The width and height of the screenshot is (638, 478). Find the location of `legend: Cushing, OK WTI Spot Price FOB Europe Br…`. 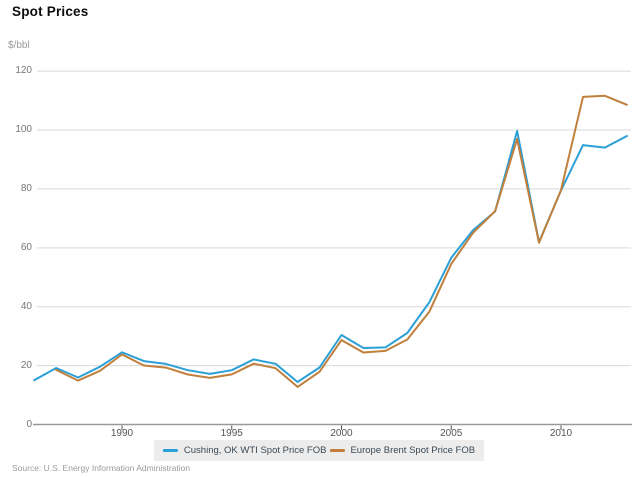

legend: Cushing, OK WTI Spot Price FOB Europe Br… is located at coordinates (319, 450).